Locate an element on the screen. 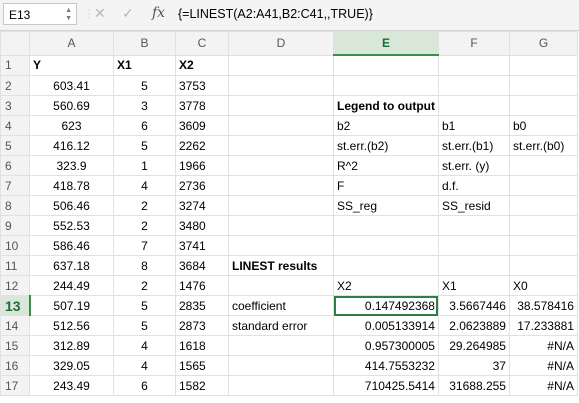 This screenshot has height=403, width=579. cell-c11: 3684 is located at coordinates (202, 265).